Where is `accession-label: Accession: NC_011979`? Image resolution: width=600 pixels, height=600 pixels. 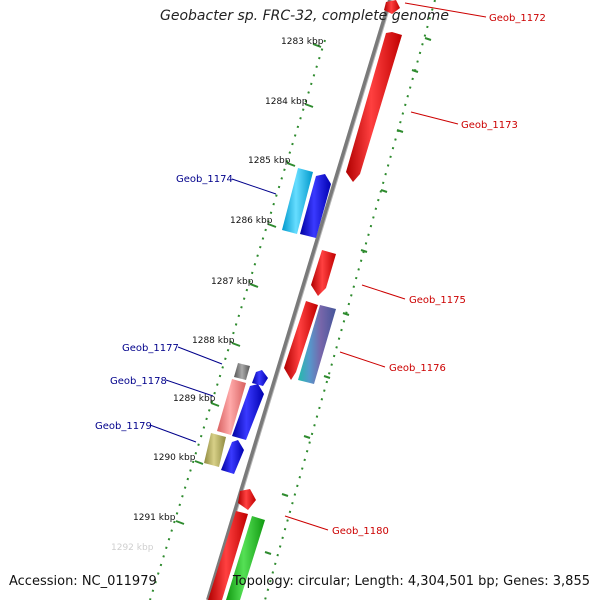
accession-label: Accession: NC_011979 is located at coordinates (83, 581).